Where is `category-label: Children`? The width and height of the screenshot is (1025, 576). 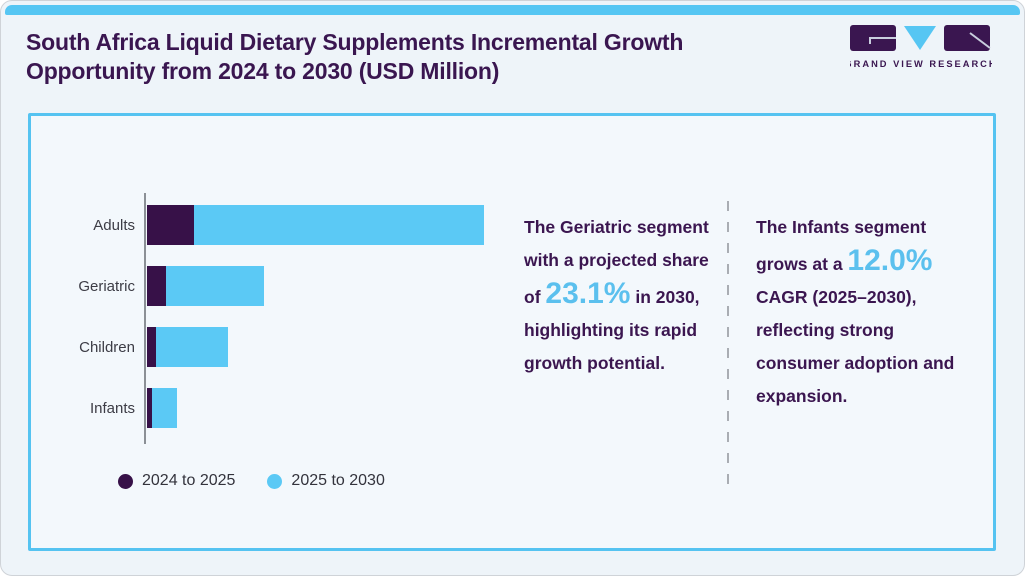 category-label: Children is located at coordinates (107, 347).